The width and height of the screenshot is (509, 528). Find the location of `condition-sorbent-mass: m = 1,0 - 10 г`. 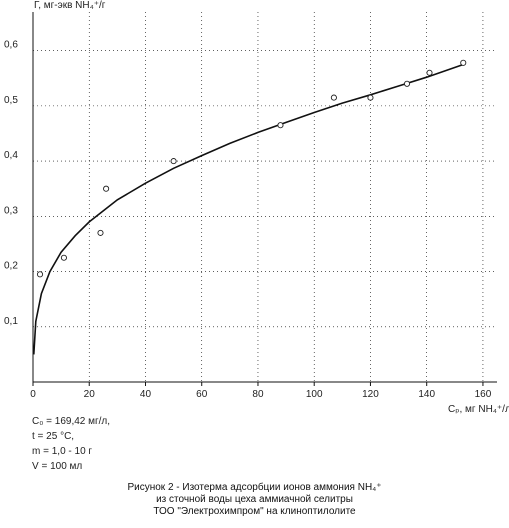

condition-sorbent-mass: m = 1,0 - 10 г is located at coordinates (62, 451).